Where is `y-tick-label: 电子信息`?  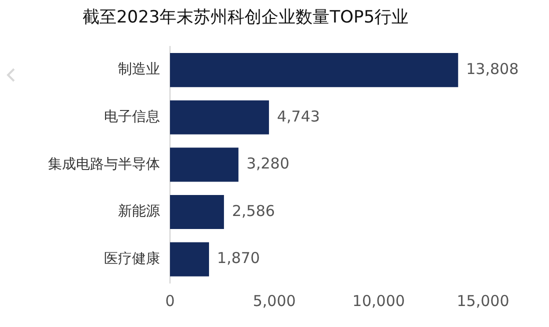
y-tick-label: 电子信息 is located at coordinates (132, 117).